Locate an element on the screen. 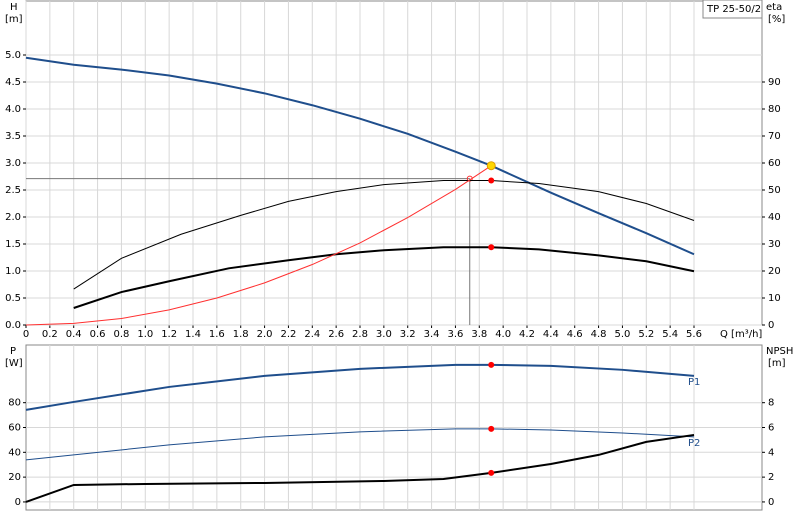 The width and height of the screenshot is (800, 520). y-tick-label: 4.0 is located at coordinates (13, 109).